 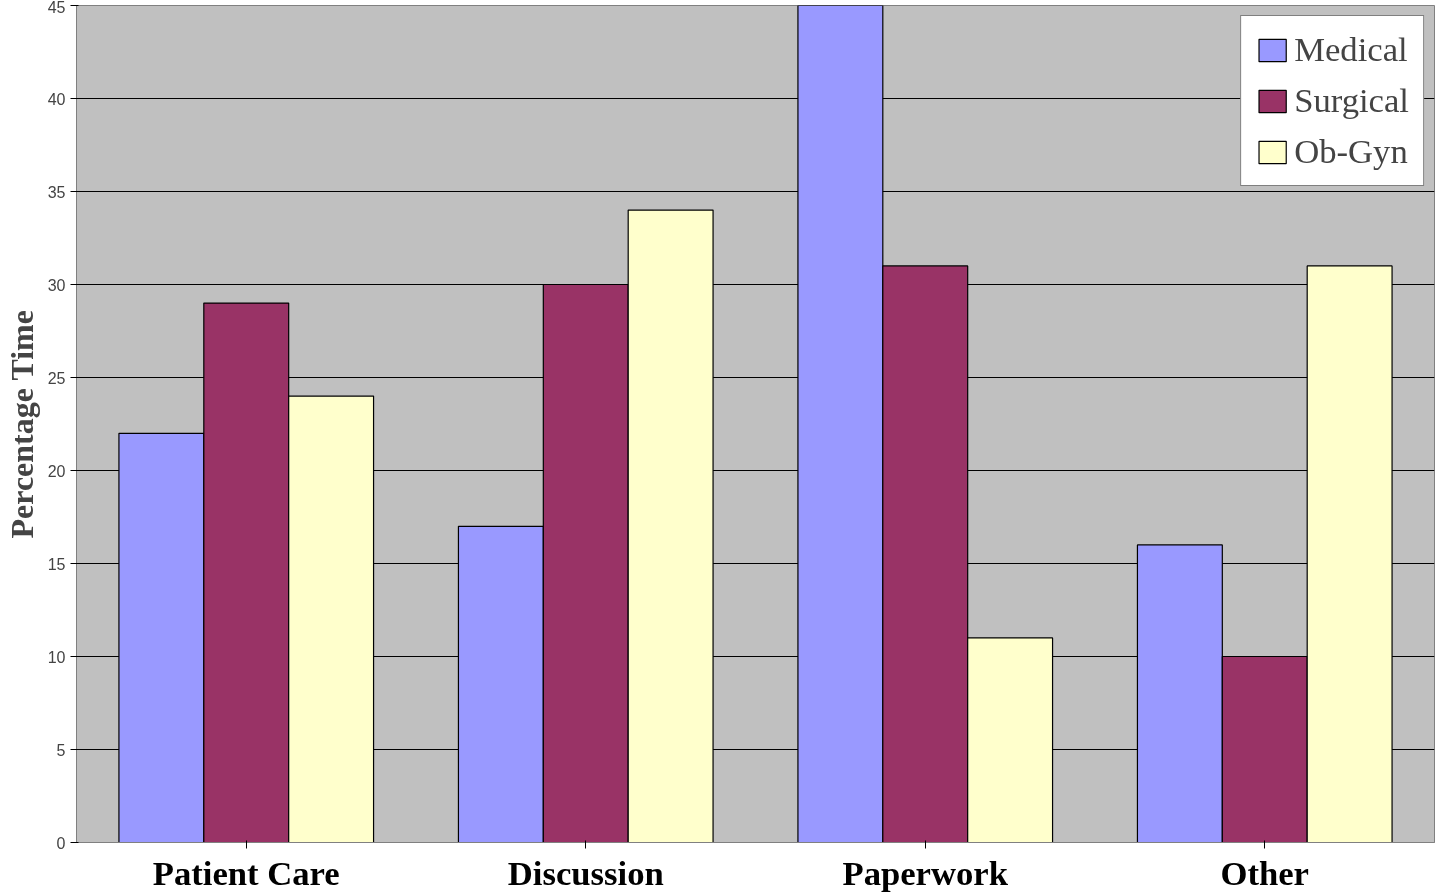 I want to click on legend-label: Medical, so click(x=1351, y=49).